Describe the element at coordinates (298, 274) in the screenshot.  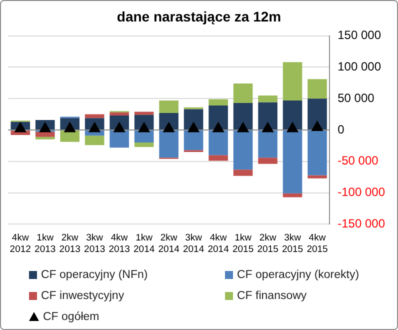
I see `legend-label: CF operacyjny (korekty)` at that location.